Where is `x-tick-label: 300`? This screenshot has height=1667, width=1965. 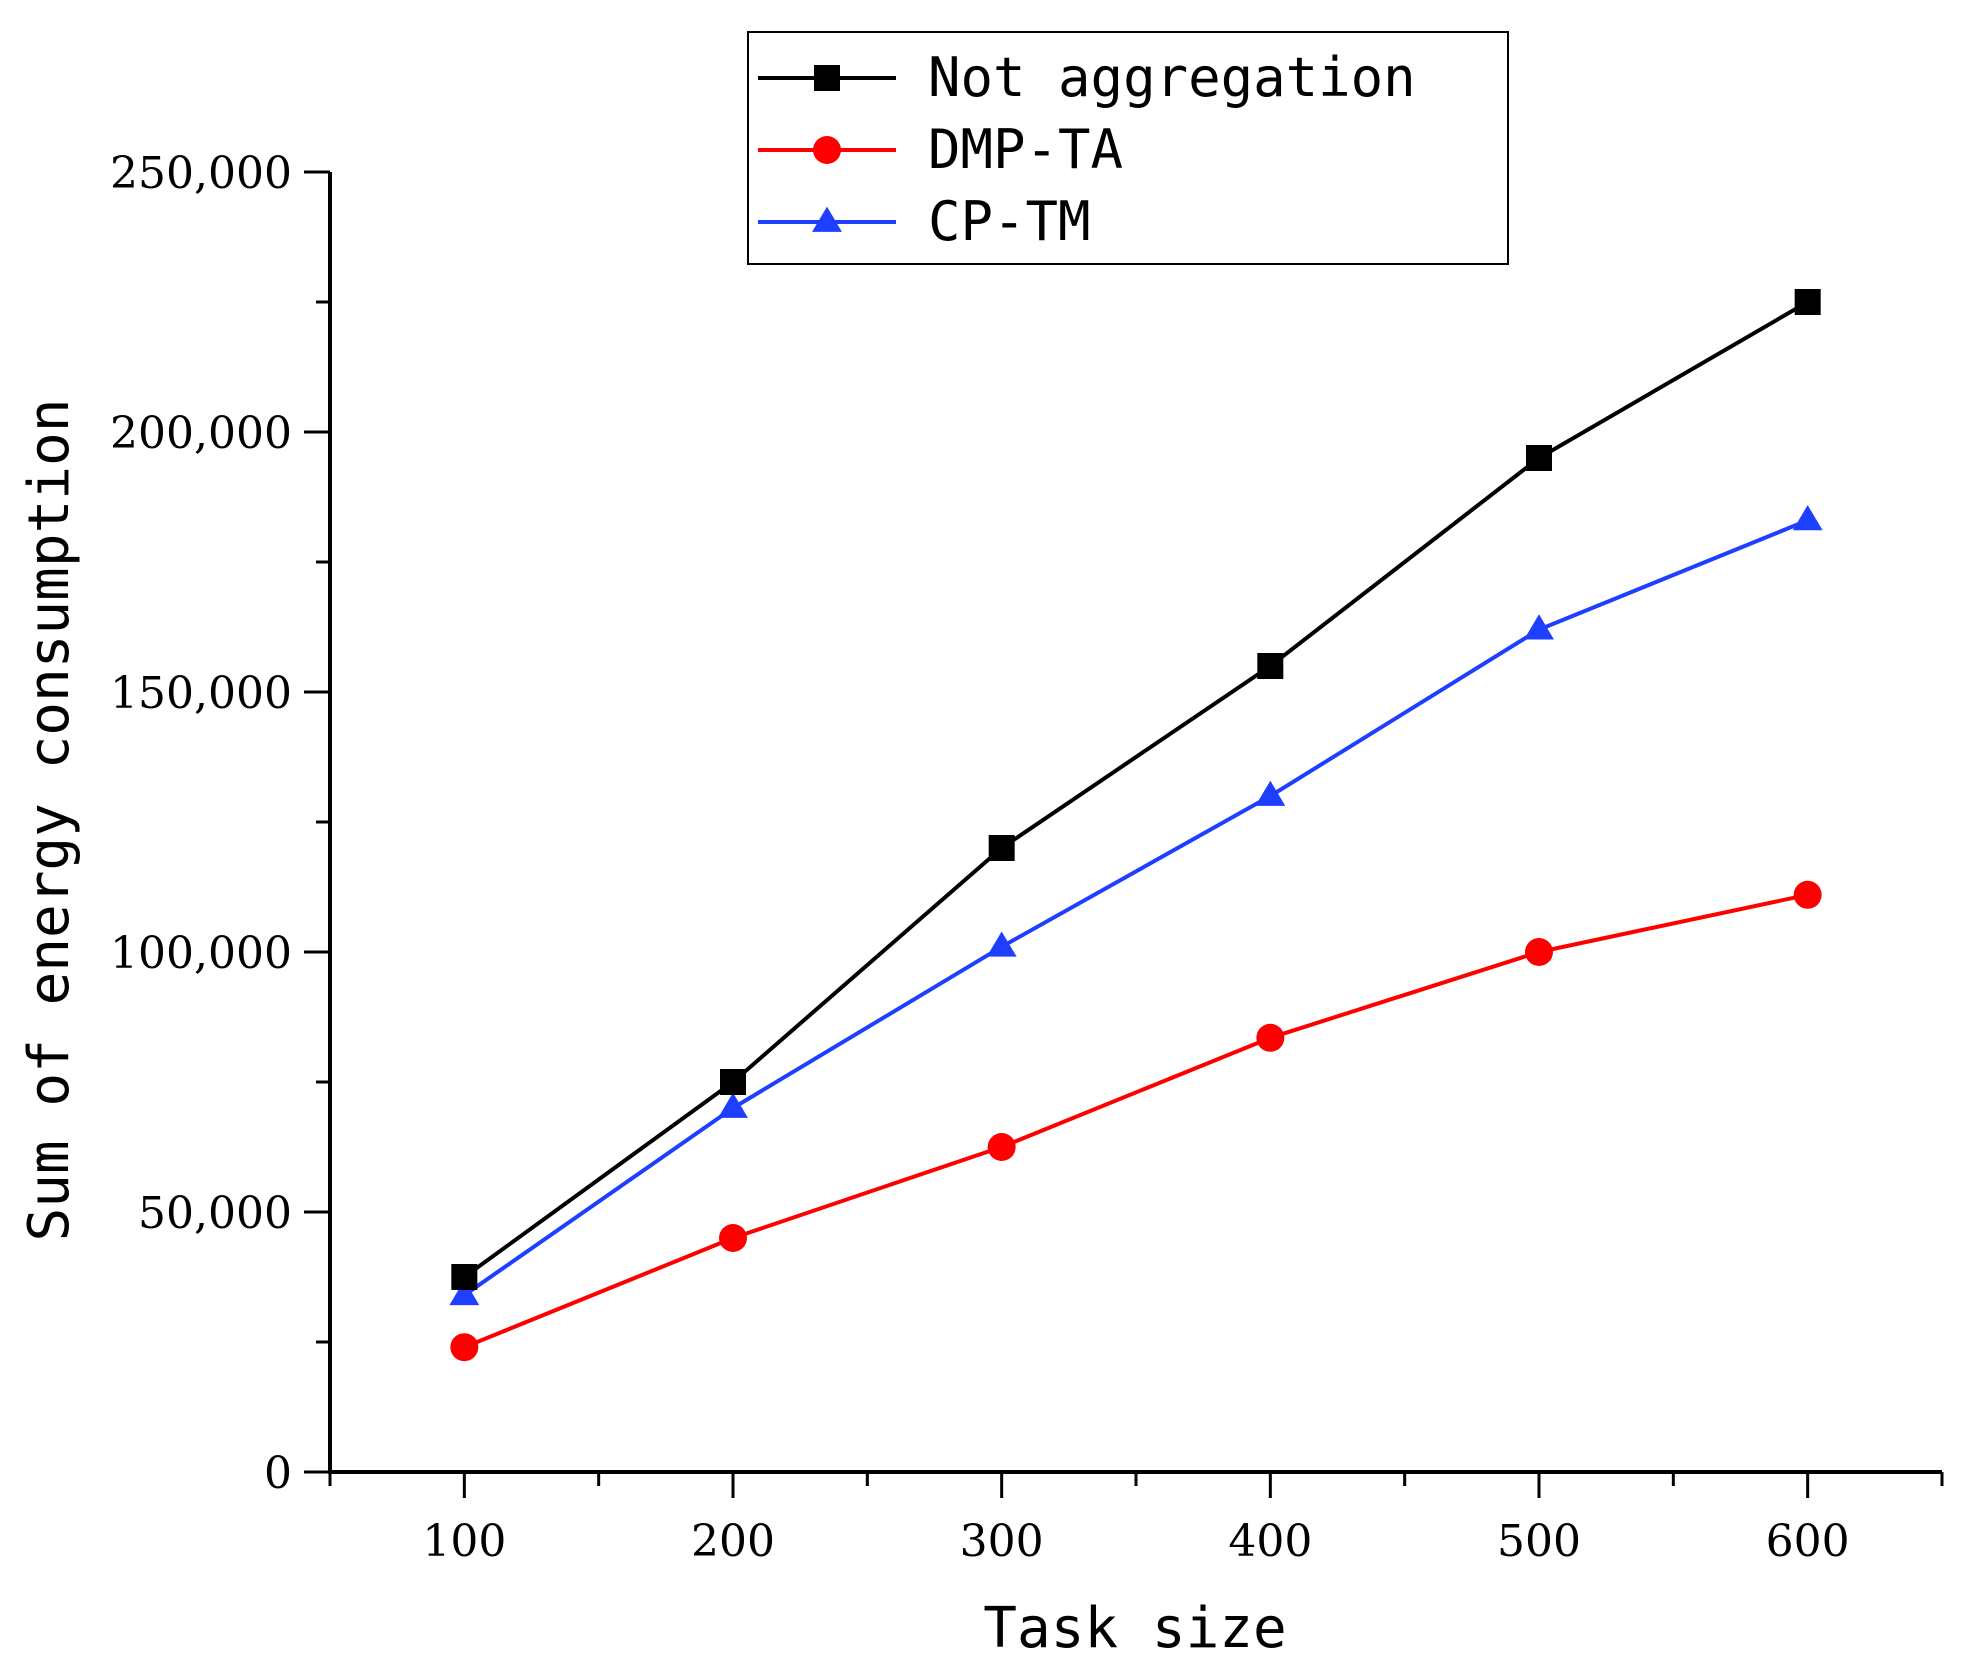
x-tick-label: 300 is located at coordinates (1002, 1541).